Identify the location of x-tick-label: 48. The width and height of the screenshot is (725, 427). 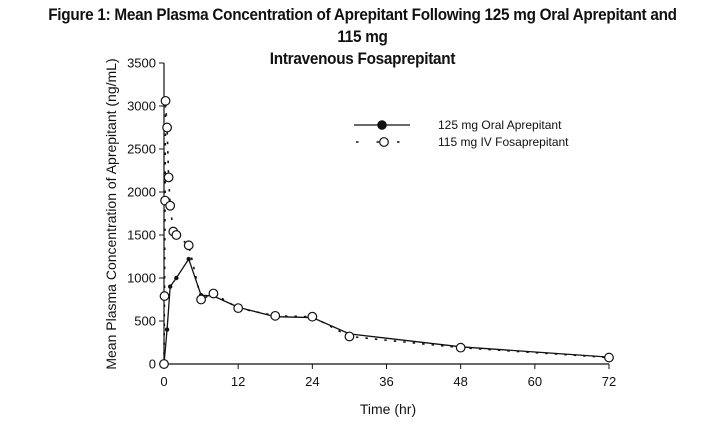
(460, 381).